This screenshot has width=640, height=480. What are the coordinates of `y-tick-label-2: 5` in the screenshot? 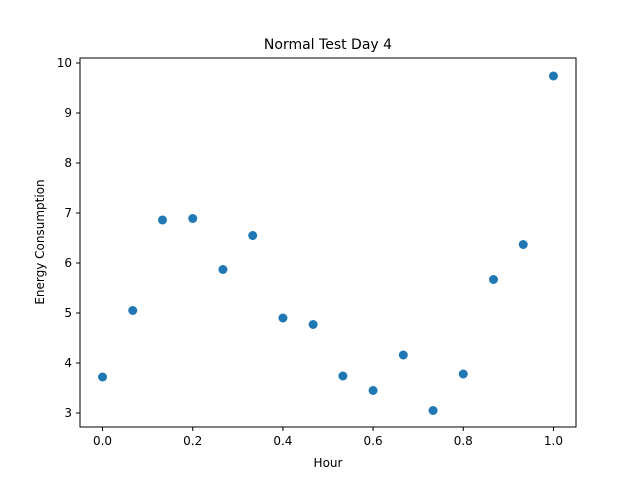 It's located at (68, 313).